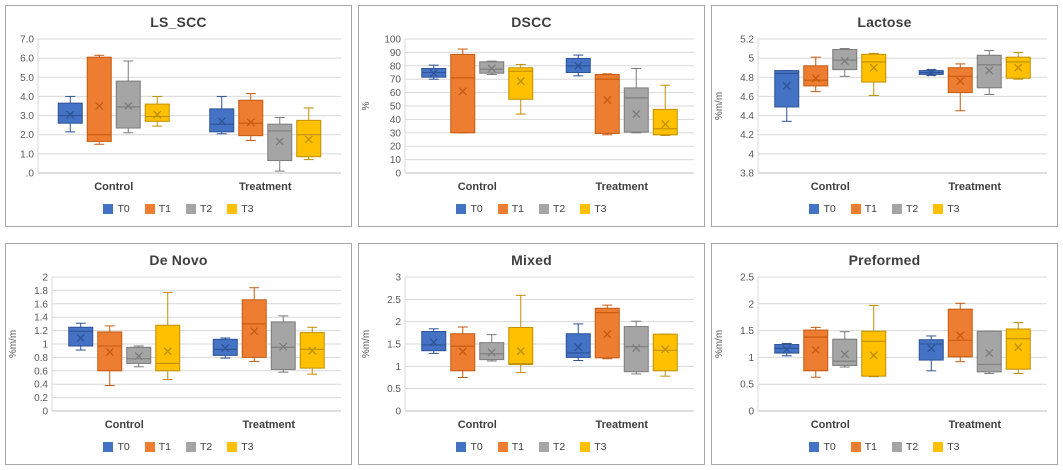 The height and width of the screenshot is (470, 1063). Describe the element at coordinates (396, 80) in the screenshot. I see `svg-text: 70` at that location.